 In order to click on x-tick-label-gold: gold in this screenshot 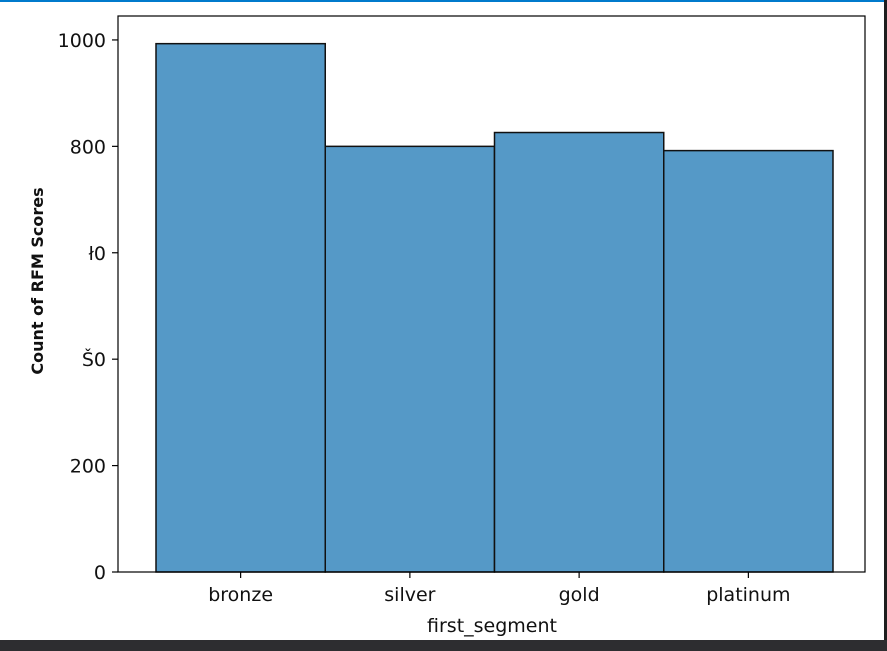, I will do `click(579, 595)`.